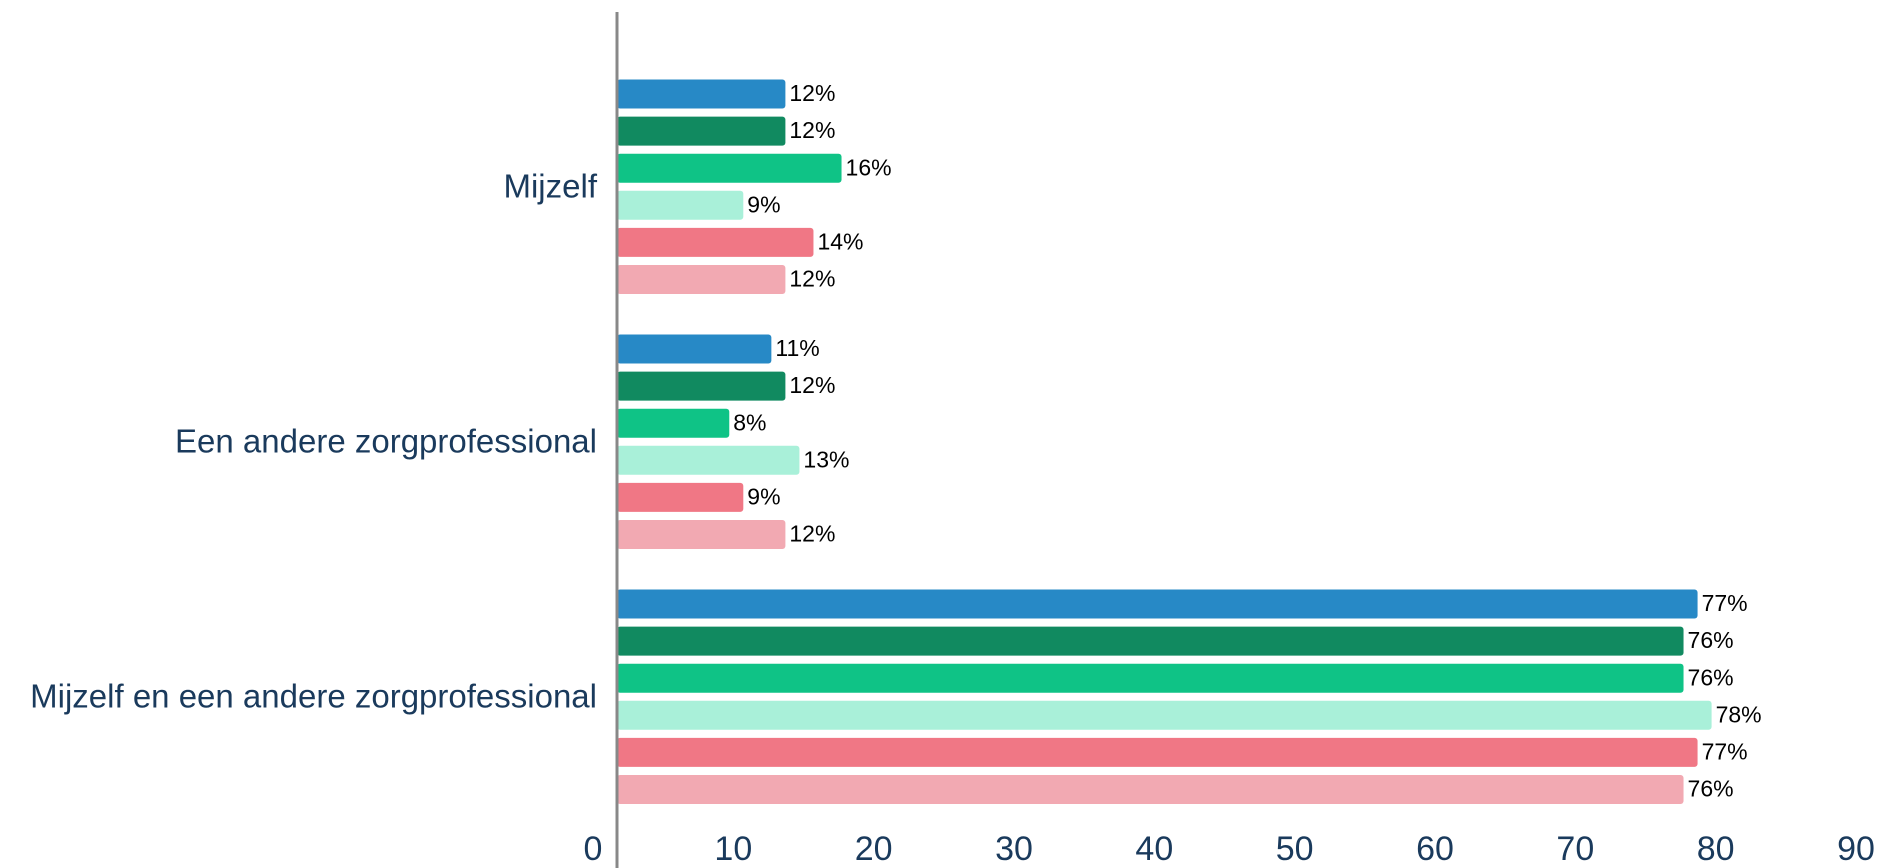 The width and height of the screenshot is (1890, 868). Describe the element at coordinates (840, 241) in the screenshot. I see `value-label: 14%` at that location.